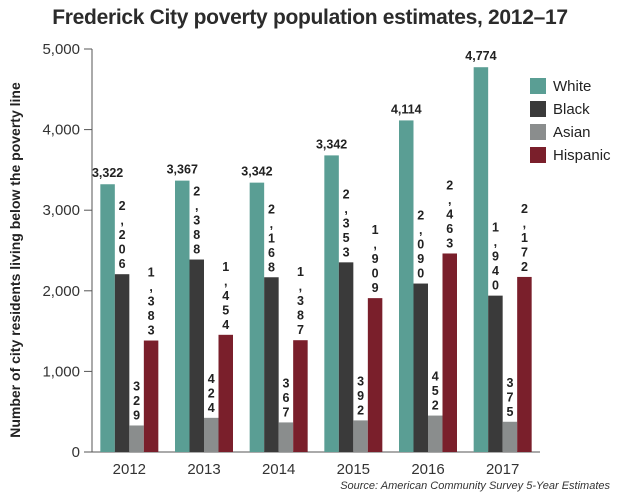 The width and height of the screenshot is (620, 500). I want to click on x-tick-label: 2014, so click(278, 469).